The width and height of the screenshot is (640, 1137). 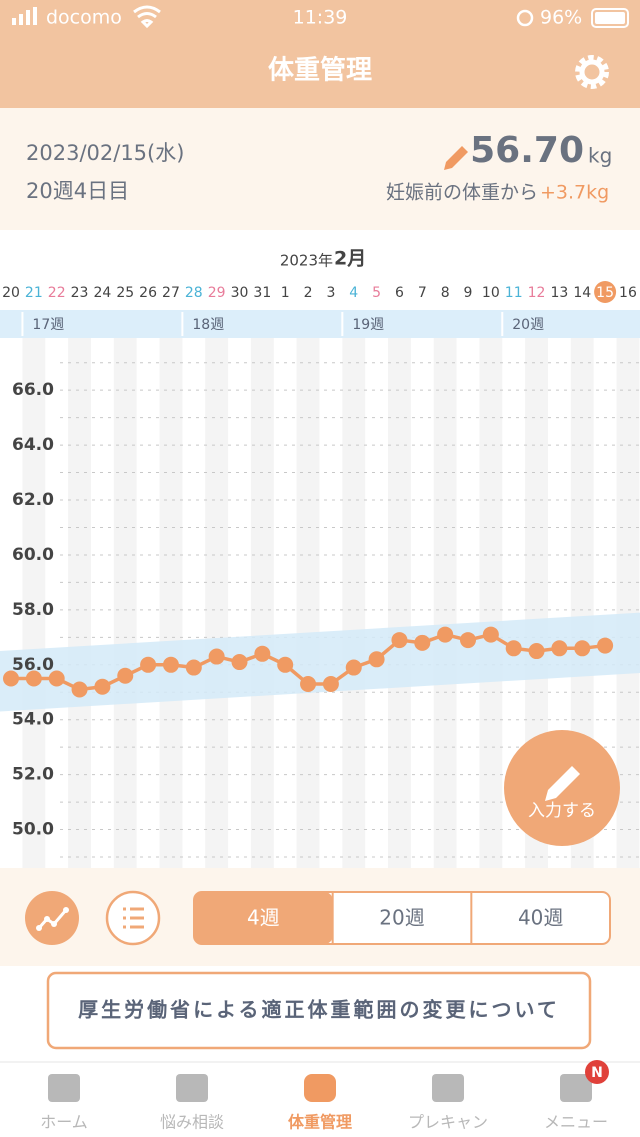 What do you see at coordinates (528, 325) in the screenshot?
I see `week-label: 20週` at bounding box center [528, 325].